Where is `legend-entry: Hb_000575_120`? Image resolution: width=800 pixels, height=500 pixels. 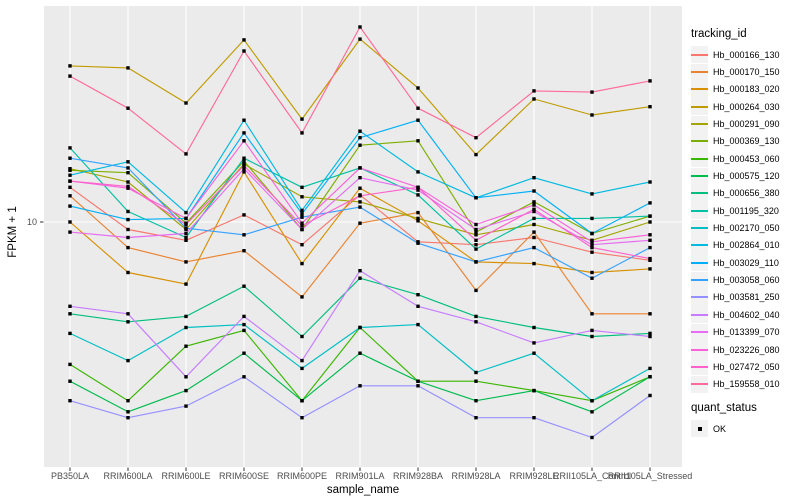
legend-entry: Hb_000575_120 is located at coordinates (745, 176).